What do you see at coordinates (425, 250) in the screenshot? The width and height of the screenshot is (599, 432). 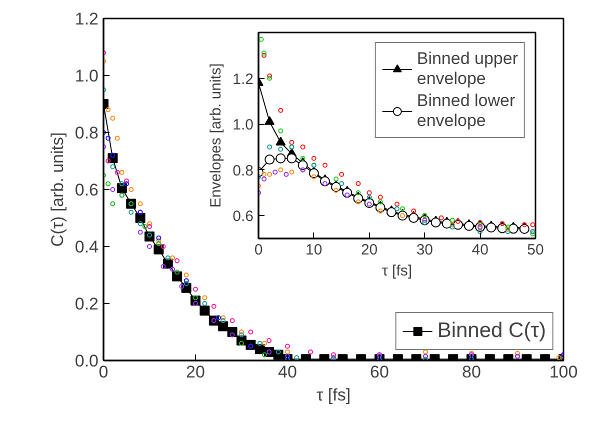 I see `x-tick-label: 30` at bounding box center [425, 250].